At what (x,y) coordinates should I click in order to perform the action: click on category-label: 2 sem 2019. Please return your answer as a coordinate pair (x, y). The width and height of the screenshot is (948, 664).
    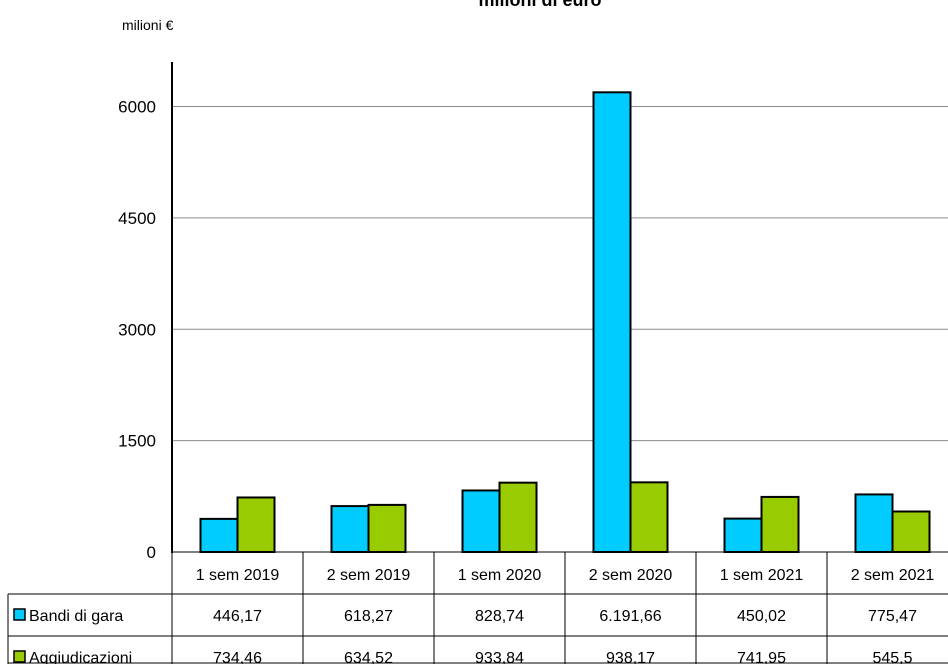
    Looking at the image, I should click on (369, 575).